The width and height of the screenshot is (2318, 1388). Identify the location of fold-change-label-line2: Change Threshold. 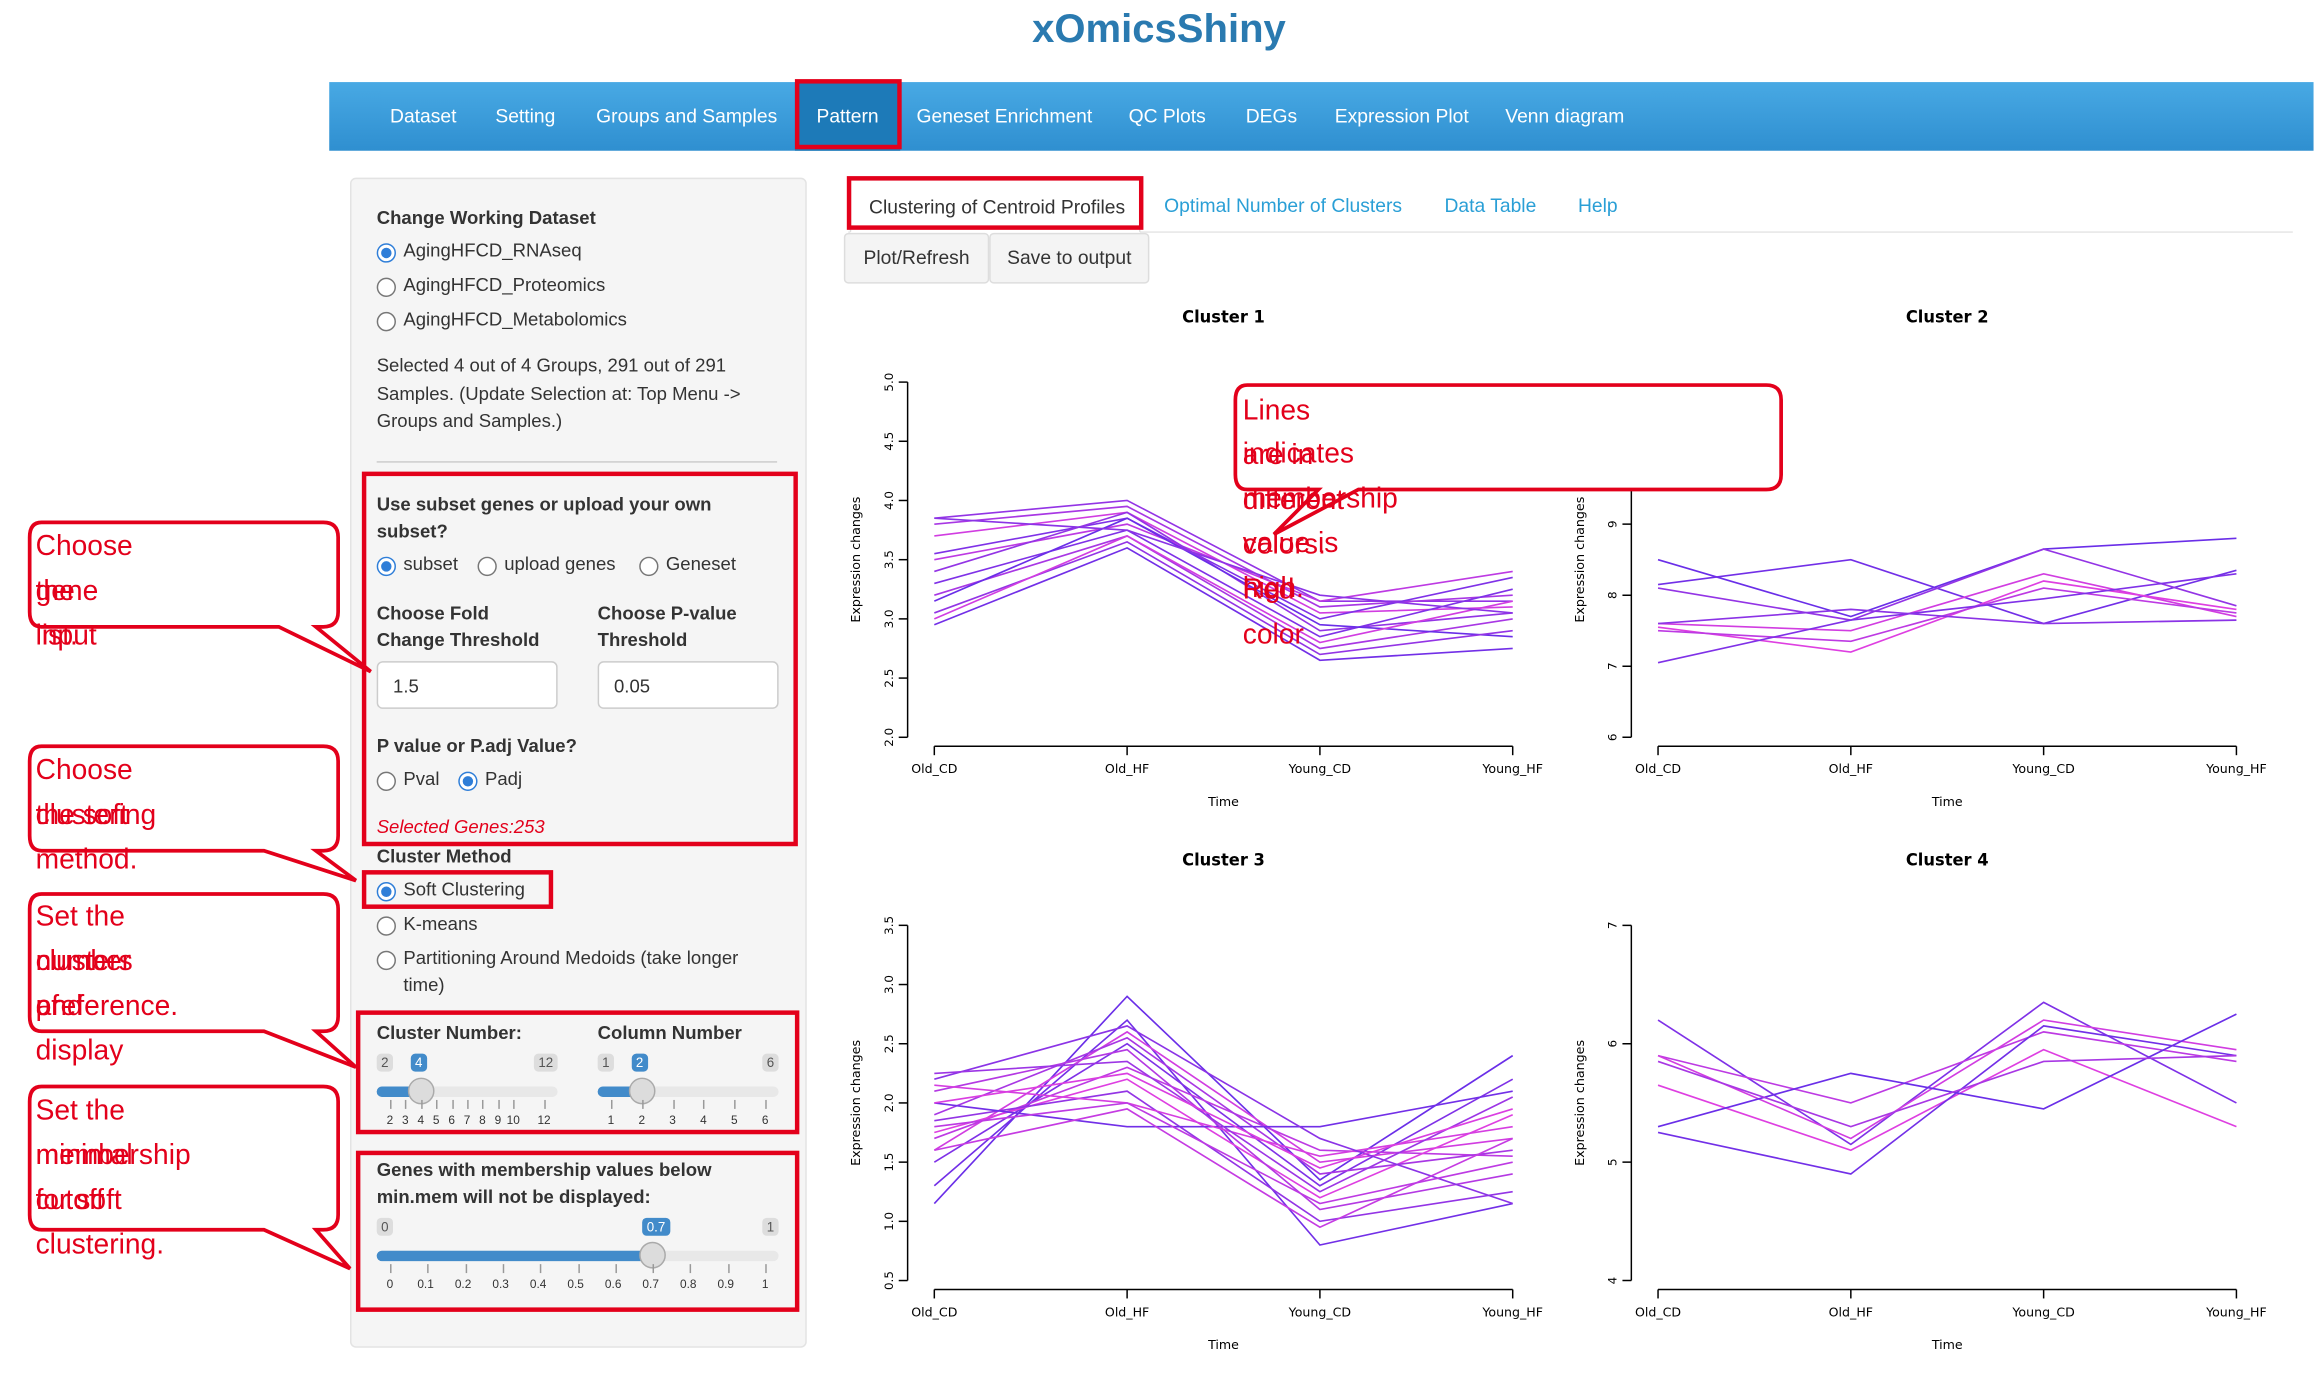
(458, 640).